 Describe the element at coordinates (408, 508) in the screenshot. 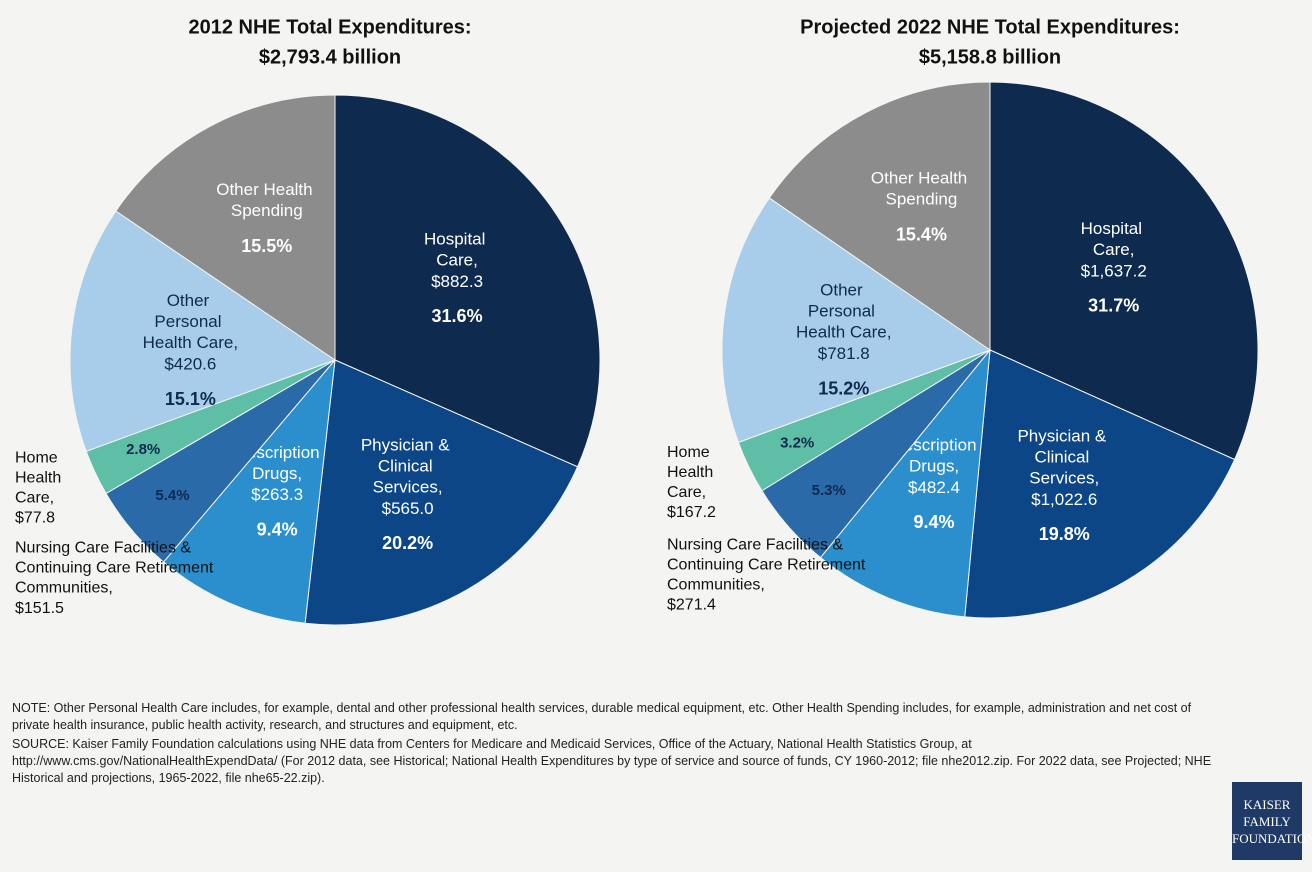

I see `slice-amount: $565.0` at that location.